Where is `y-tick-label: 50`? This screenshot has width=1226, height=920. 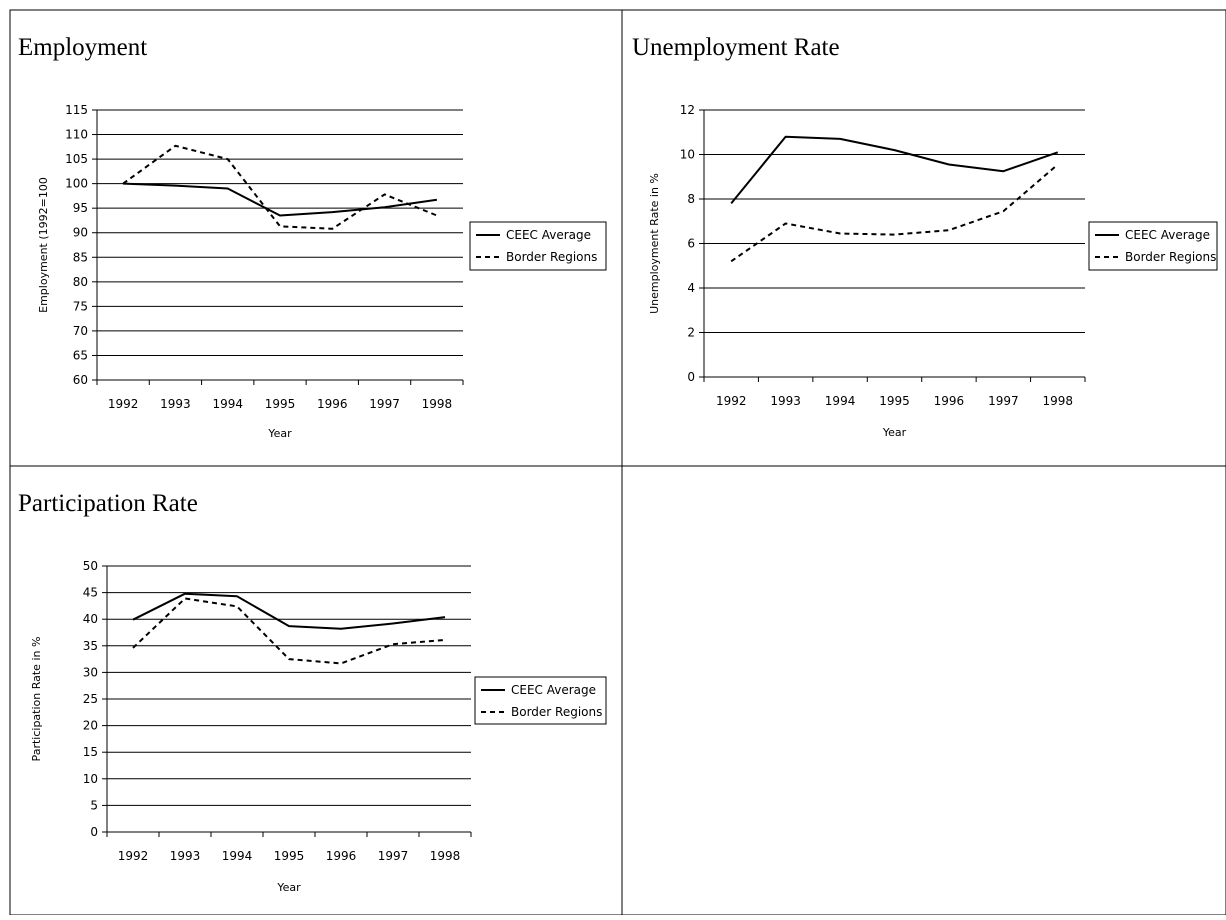 y-tick-label: 50 is located at coordinates (90, 566).